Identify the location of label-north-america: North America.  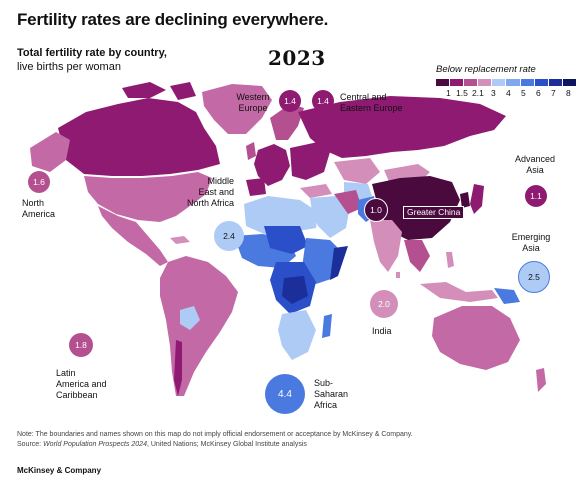
(47, 209).